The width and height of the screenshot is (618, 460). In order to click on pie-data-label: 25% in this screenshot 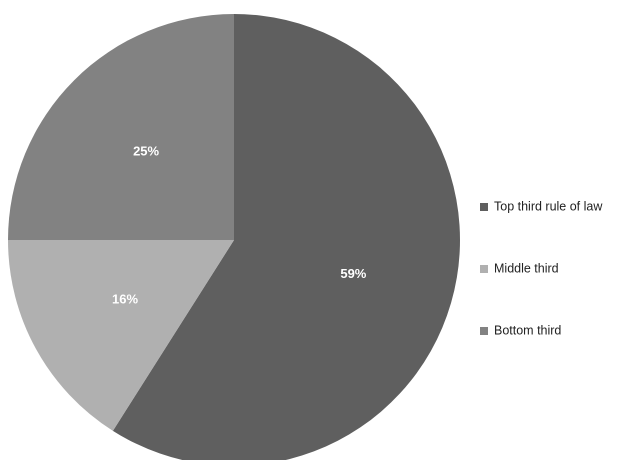, I will do `click(146, 151)`.